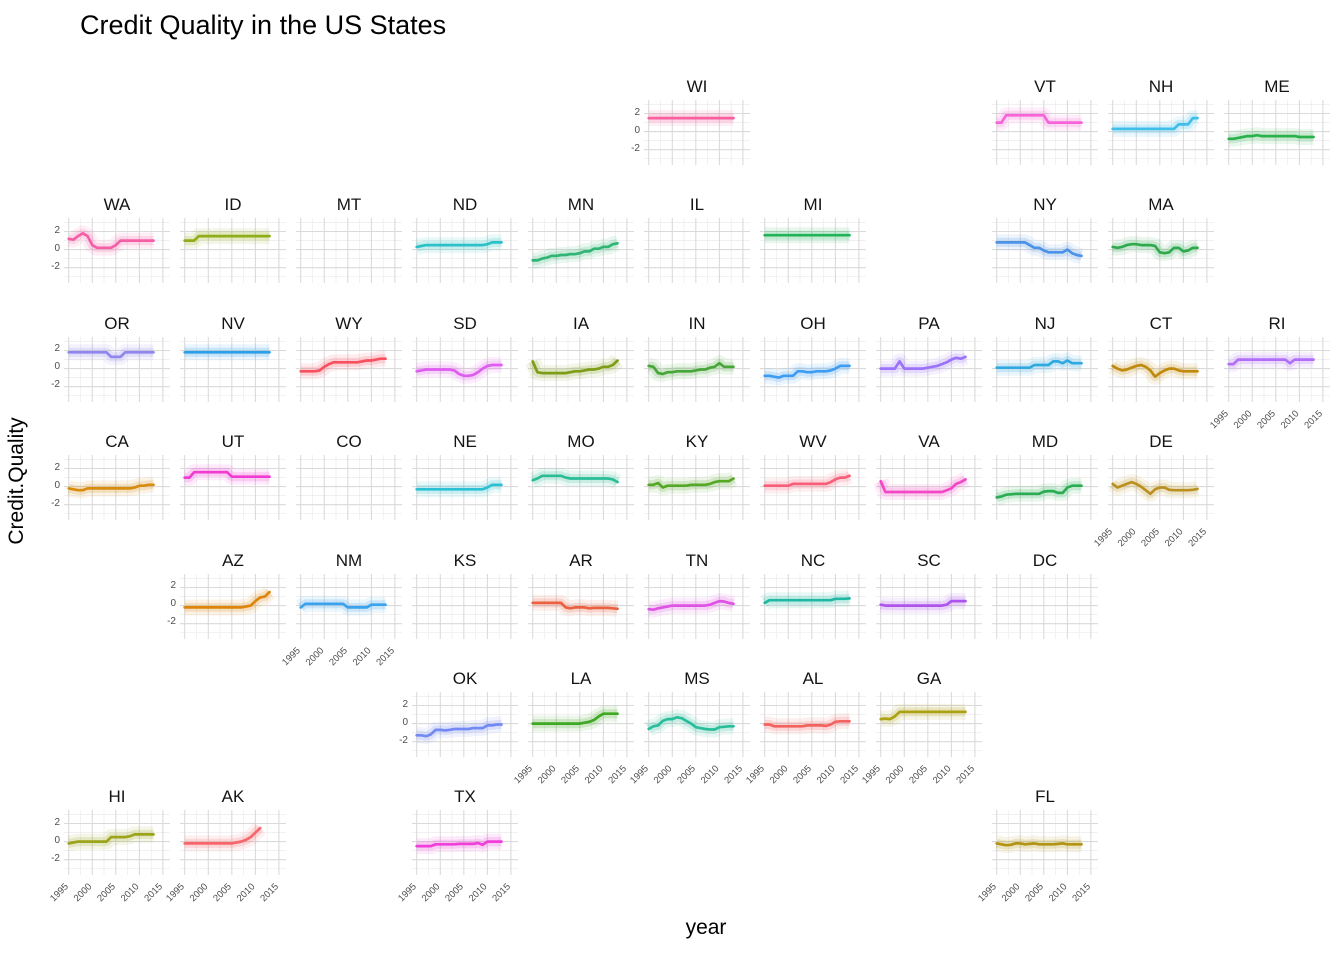 The height and width of the screenshot is (960, 1344). Describe the element at coordinates (1277, 120) in the screenshot. I see `facet-ME: ME` at that location.